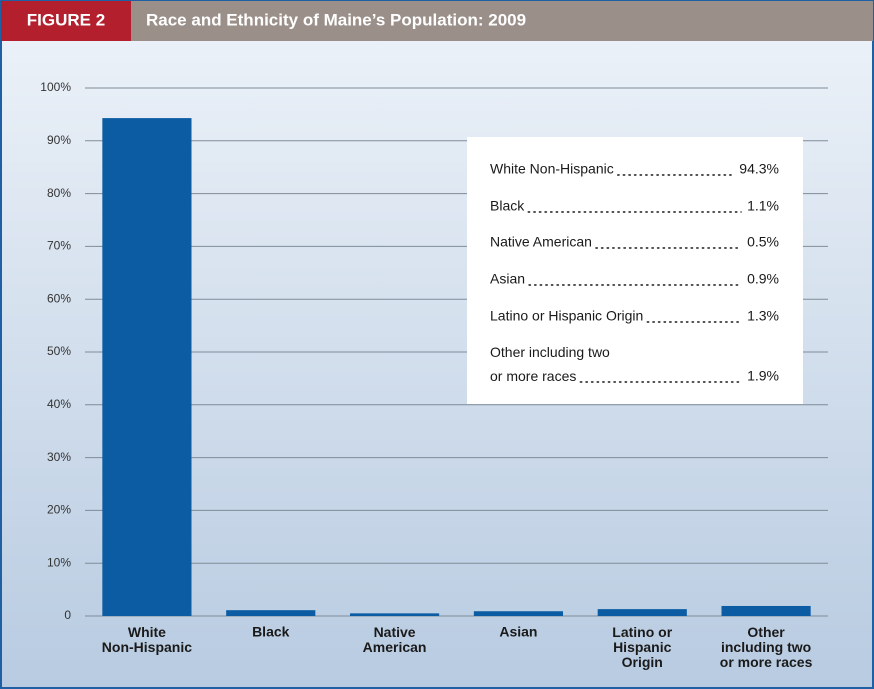 This screenshot has height=689, width=874. Describe the element at coordinates (763, 242) in the screenshot. I see `legend-value: 0.5%` at that location.